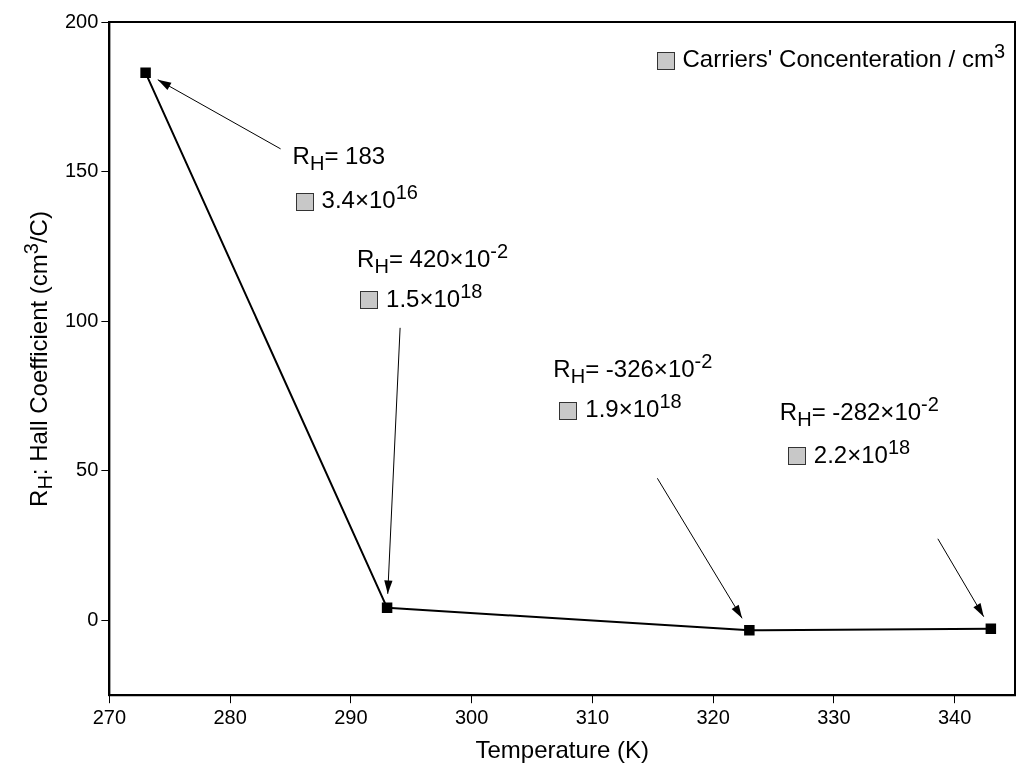 Image resolution: width=1023 pixels, height=778 pixels. I want to click on y-tick-label: 100, so click(81, 319).